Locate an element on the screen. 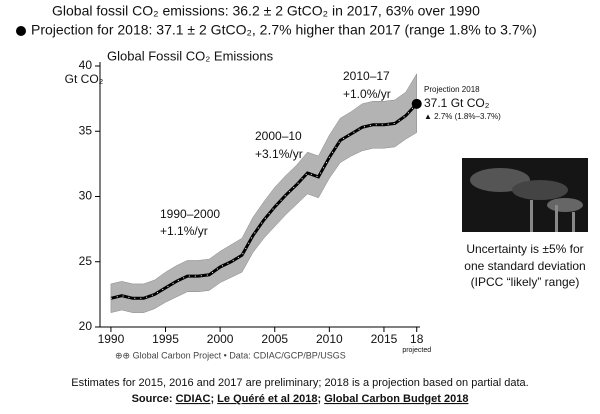  annotation: 2010–17 is located at coordinates (366, 76).